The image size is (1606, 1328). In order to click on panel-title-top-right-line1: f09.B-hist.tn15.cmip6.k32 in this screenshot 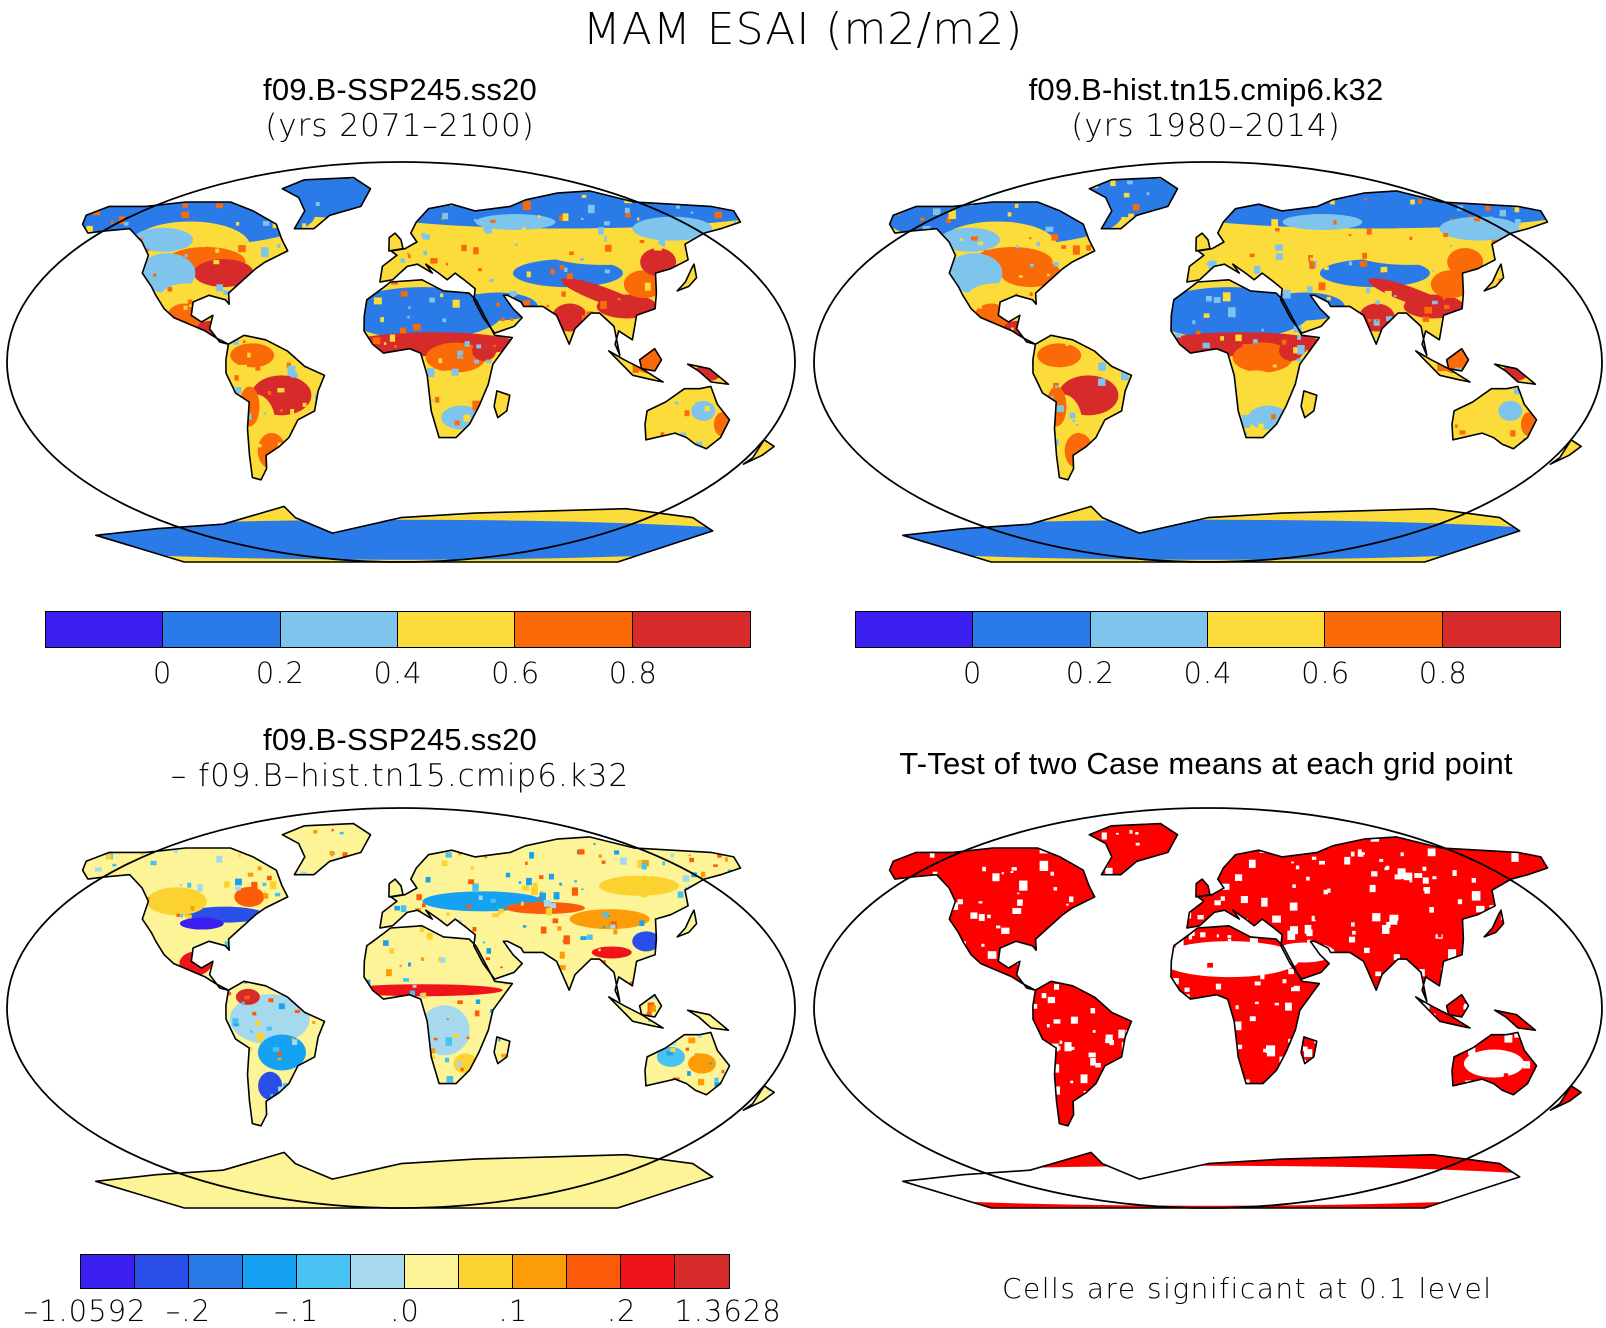, I will do `click(1206, 89)`.